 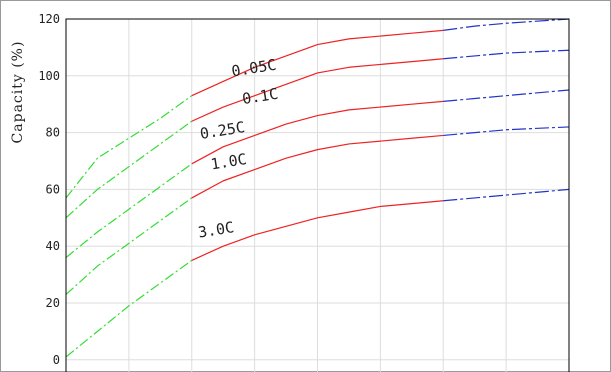 I want to click on y-axis-label: Capacity (%), so click(x=18, y=92).